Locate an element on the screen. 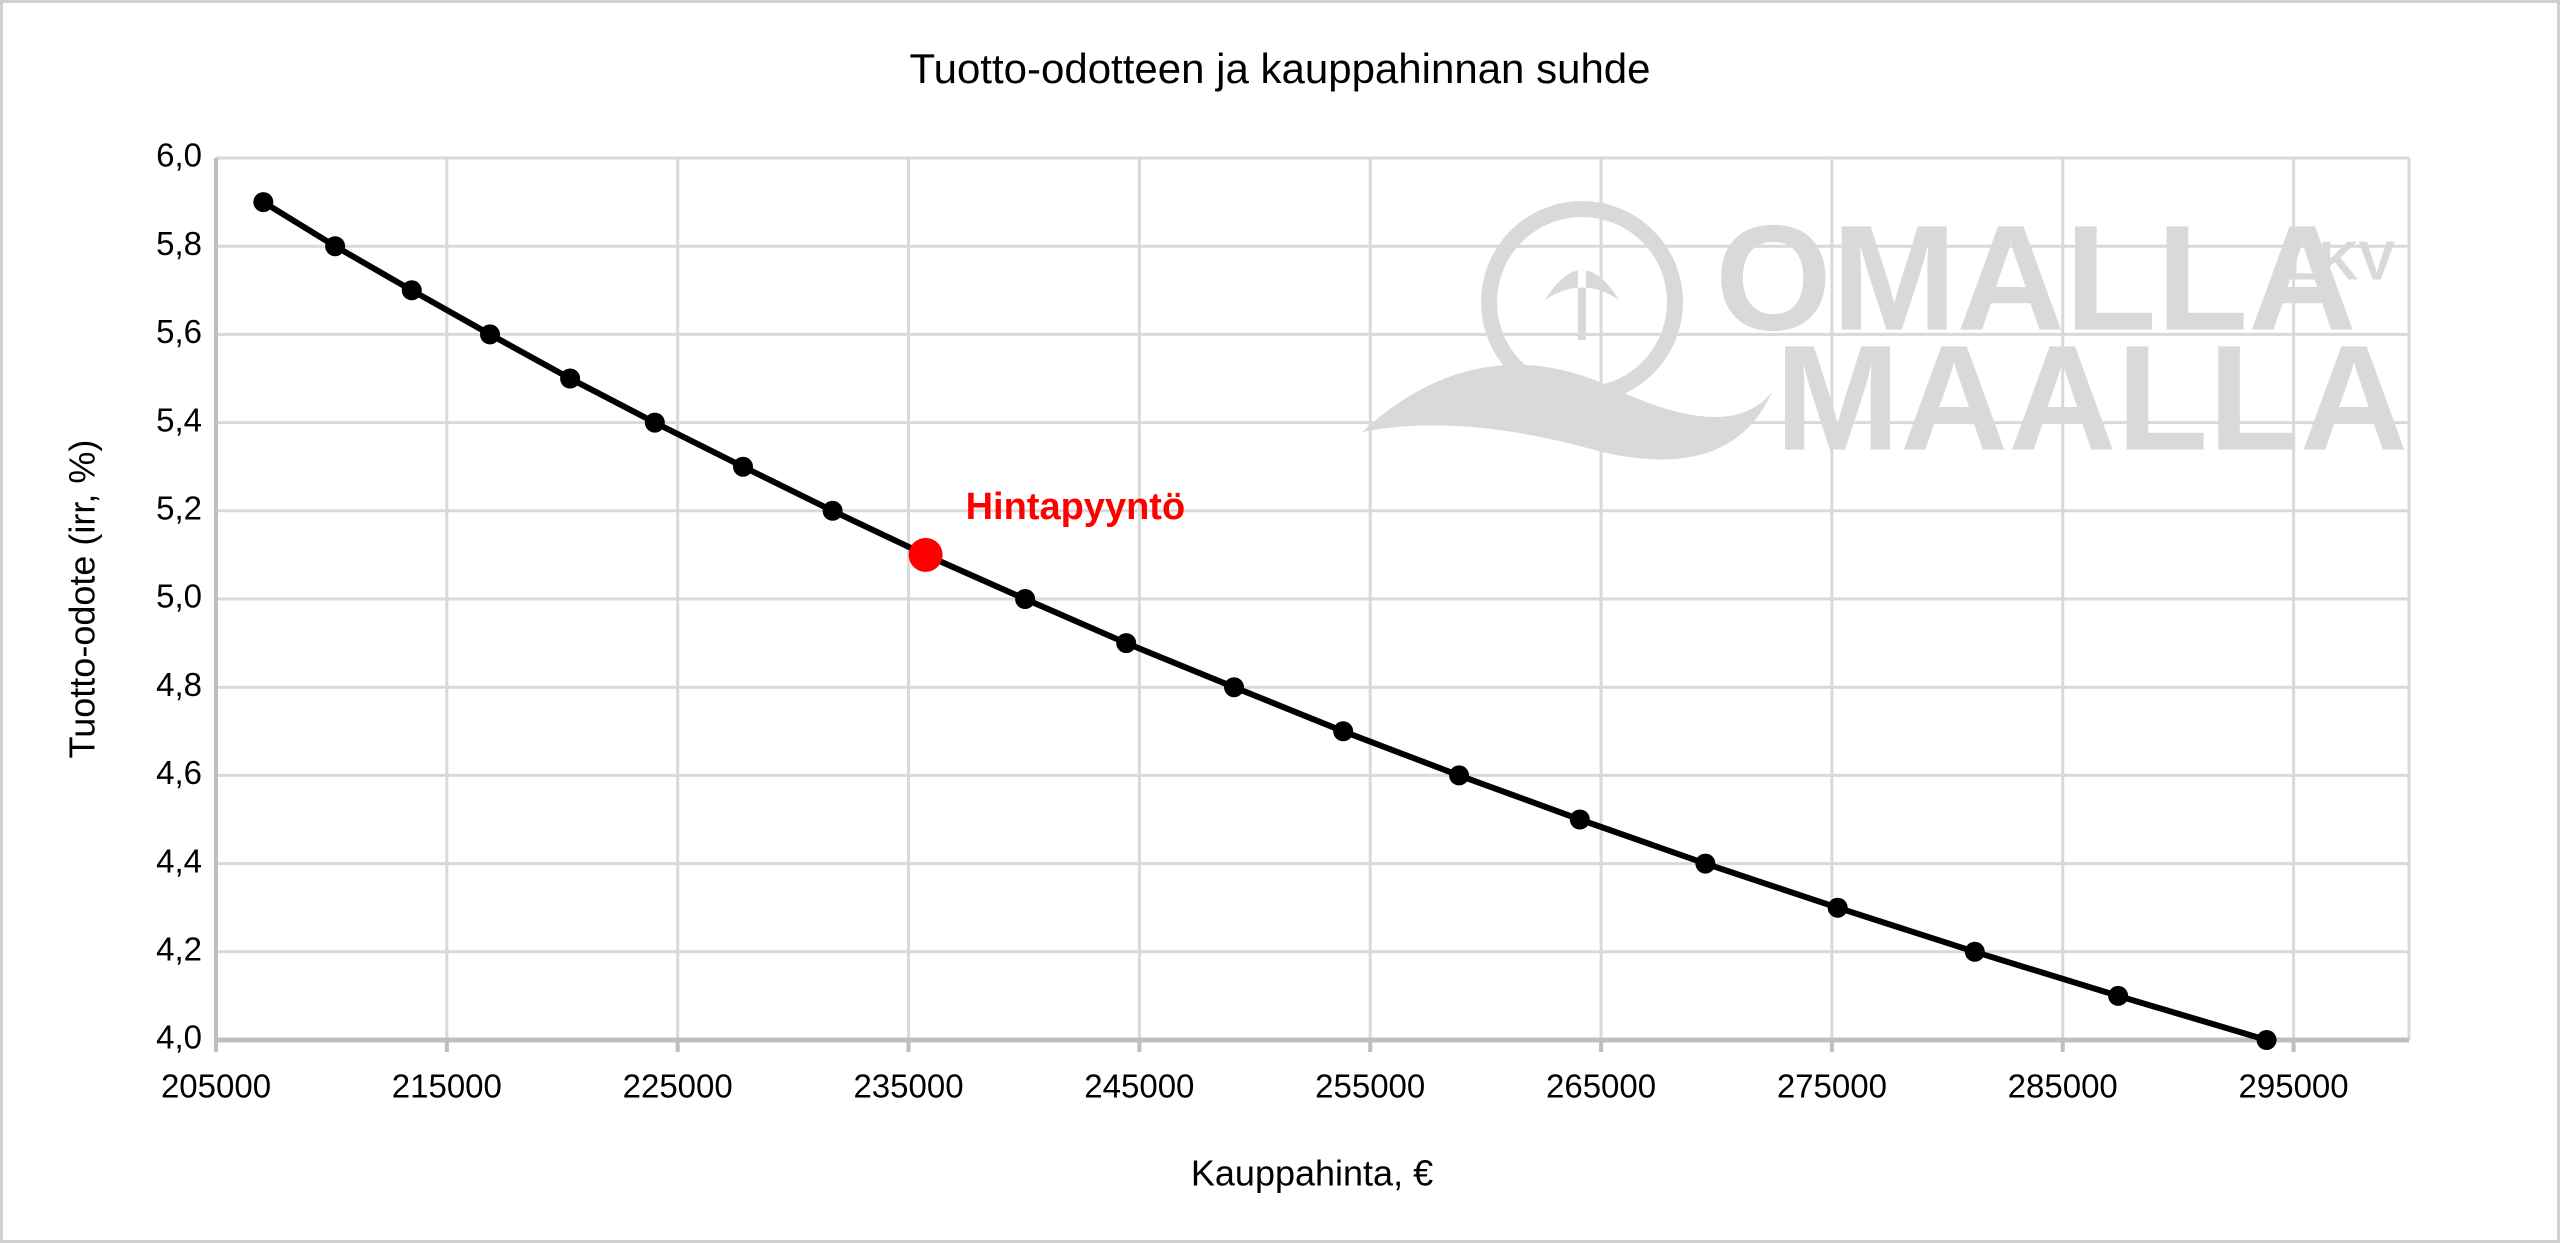 This screenshot has height=1243, width=2560. x-tick-label: 265000 is located at coordinates (1601, 1086).